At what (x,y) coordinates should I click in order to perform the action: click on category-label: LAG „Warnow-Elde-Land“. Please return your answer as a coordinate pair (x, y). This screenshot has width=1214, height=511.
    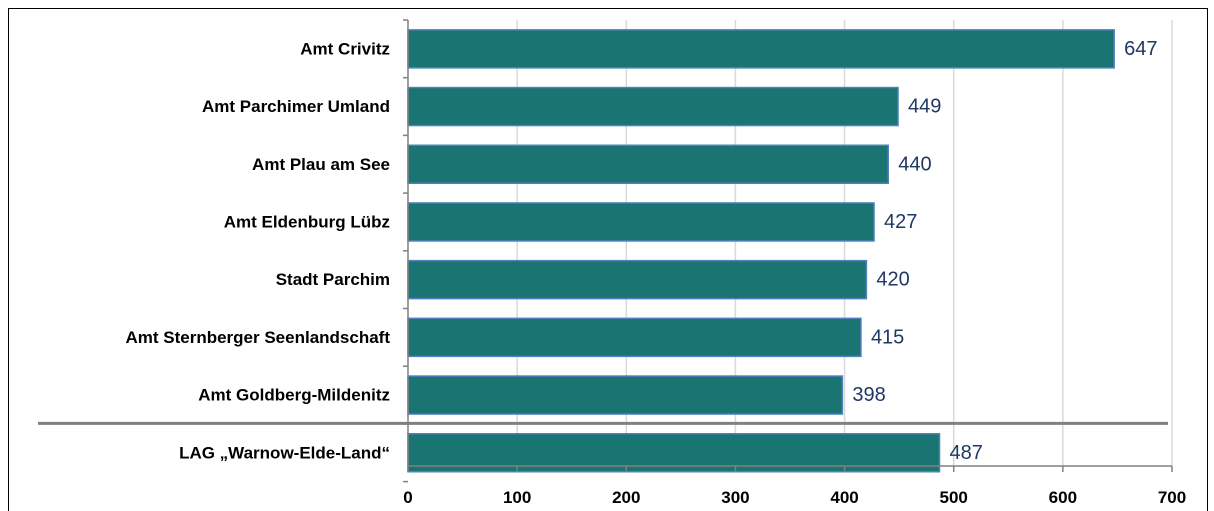
    Looking at the image, I should click on (284, 452).